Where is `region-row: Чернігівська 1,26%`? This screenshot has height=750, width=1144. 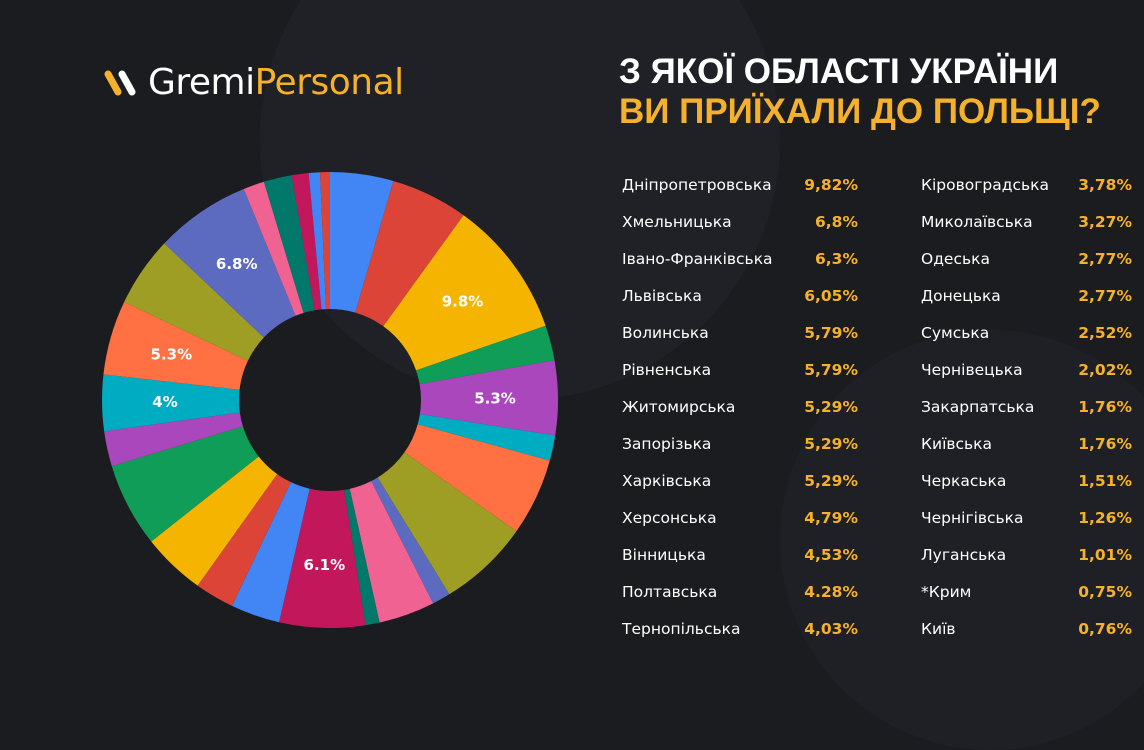 region-row: Чернігівська 1,26% is located at coordinates (1026, 517).